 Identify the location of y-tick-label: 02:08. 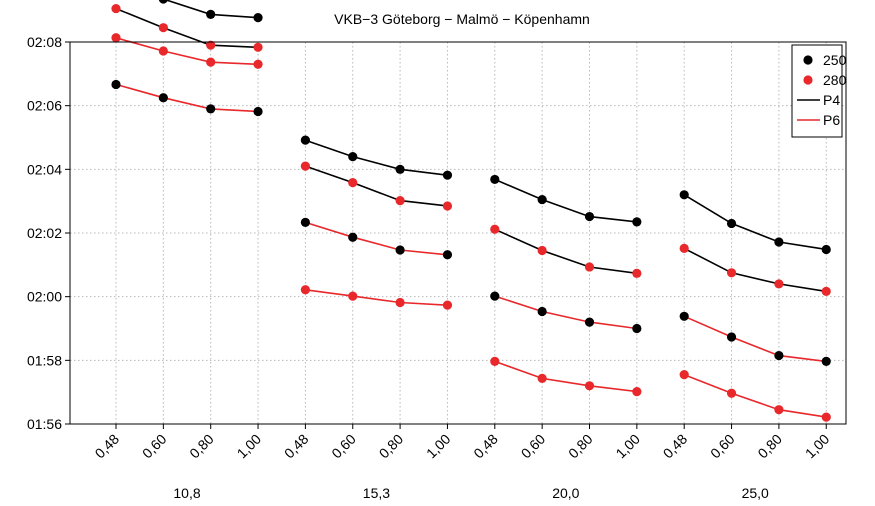
(44, 42).